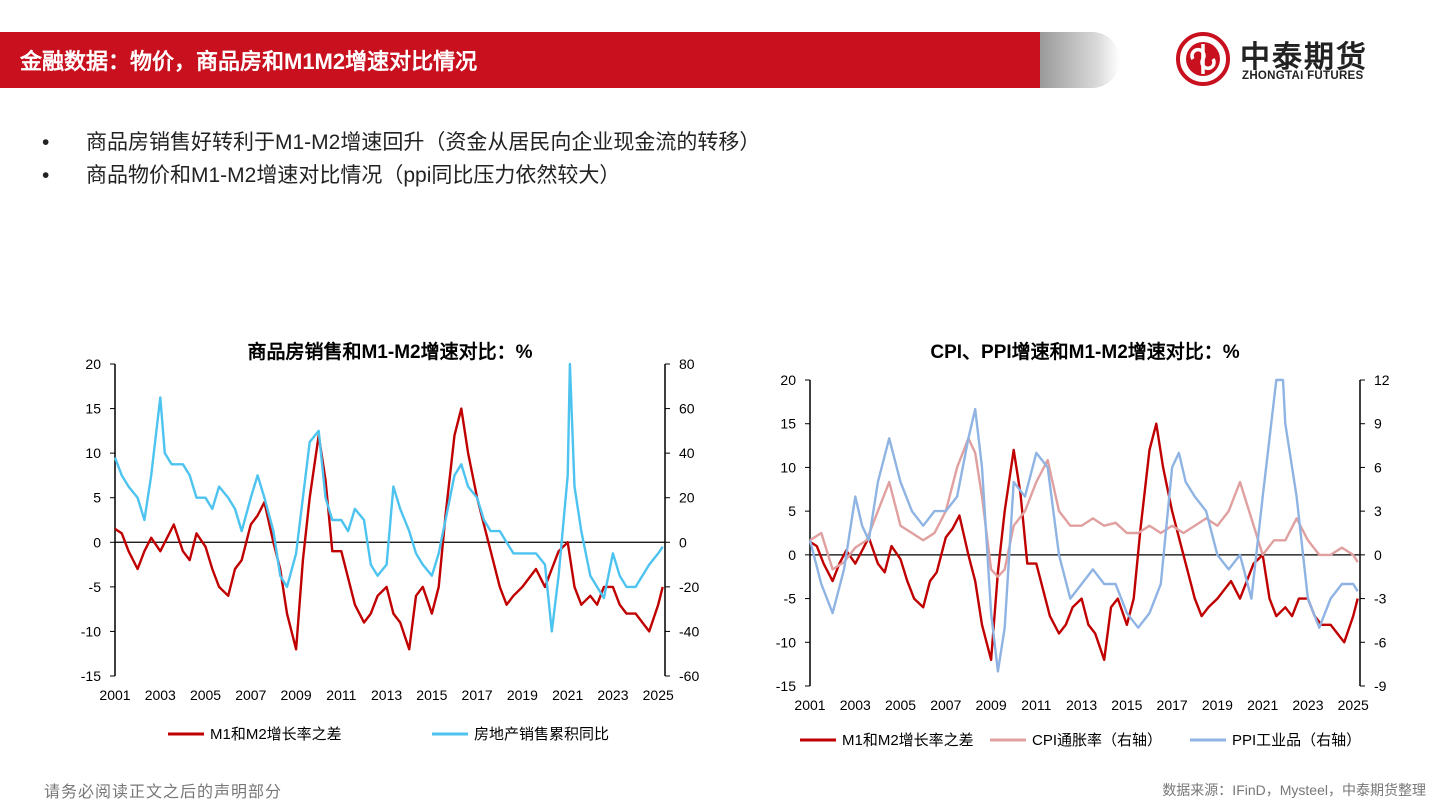 This screenshot has width=1440, height=810. What do you see at coordinates (1303, 76) in the screenshot?
I see `logo-text-en: ZHONGTAI FUTURES` at bounding box center [1303, 76].